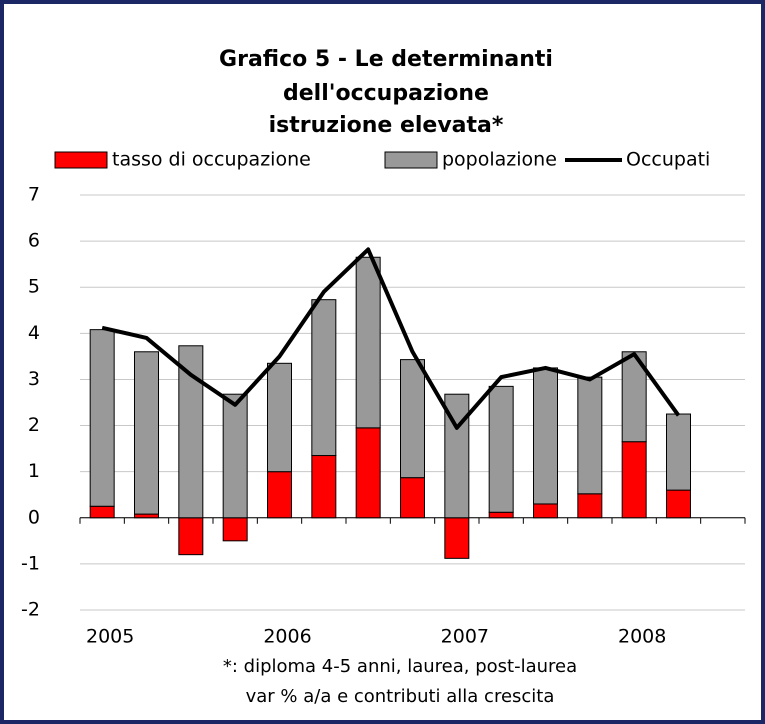 The width and height of the screenshot is (765, 724). Describe the element at coordinates (386, 59) in the screenshot. I see `chart-title: Grafico 5 - Le determinanti` at that location.